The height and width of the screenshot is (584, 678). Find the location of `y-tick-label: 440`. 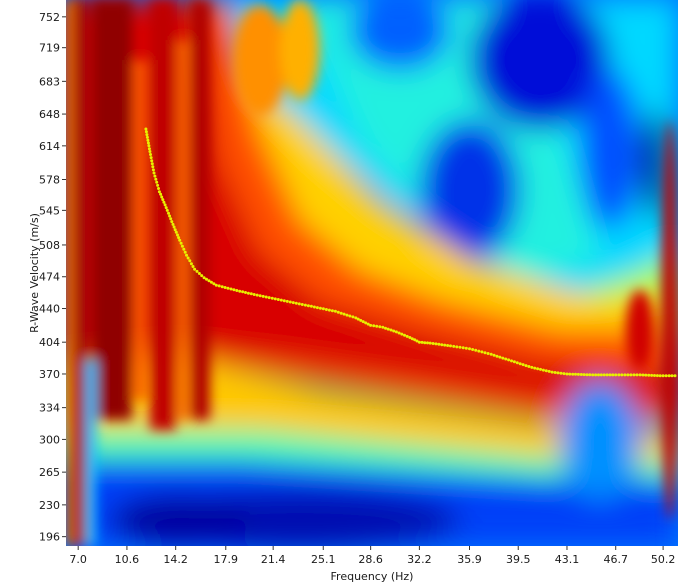

y-tick-label: 440 is located at coordinates (49, 309).